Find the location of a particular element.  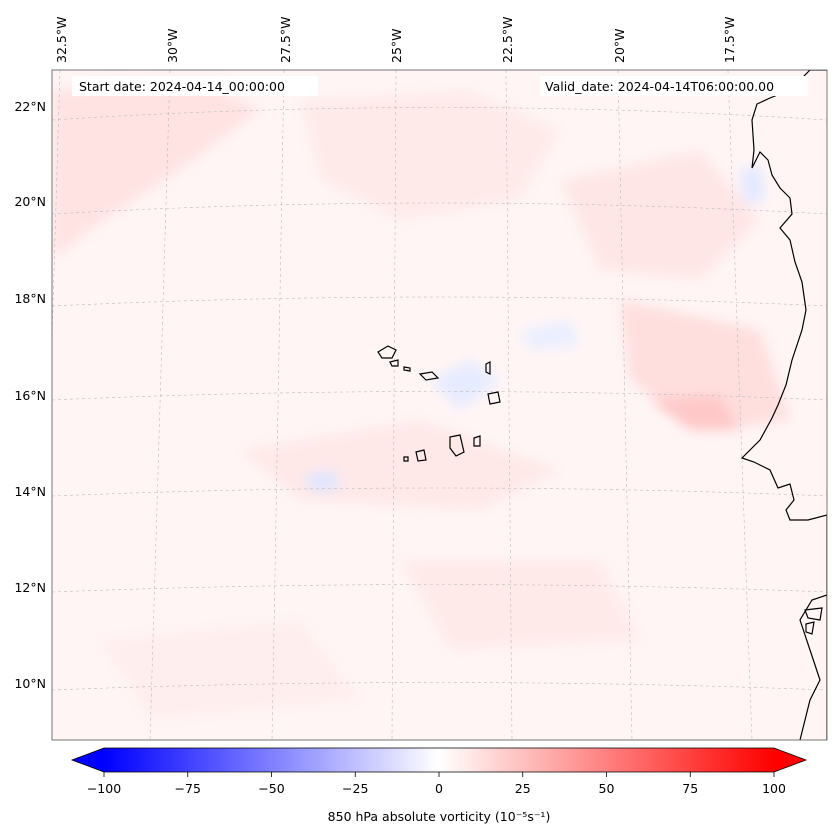

start-date-box is located at coordinates (195, 86).